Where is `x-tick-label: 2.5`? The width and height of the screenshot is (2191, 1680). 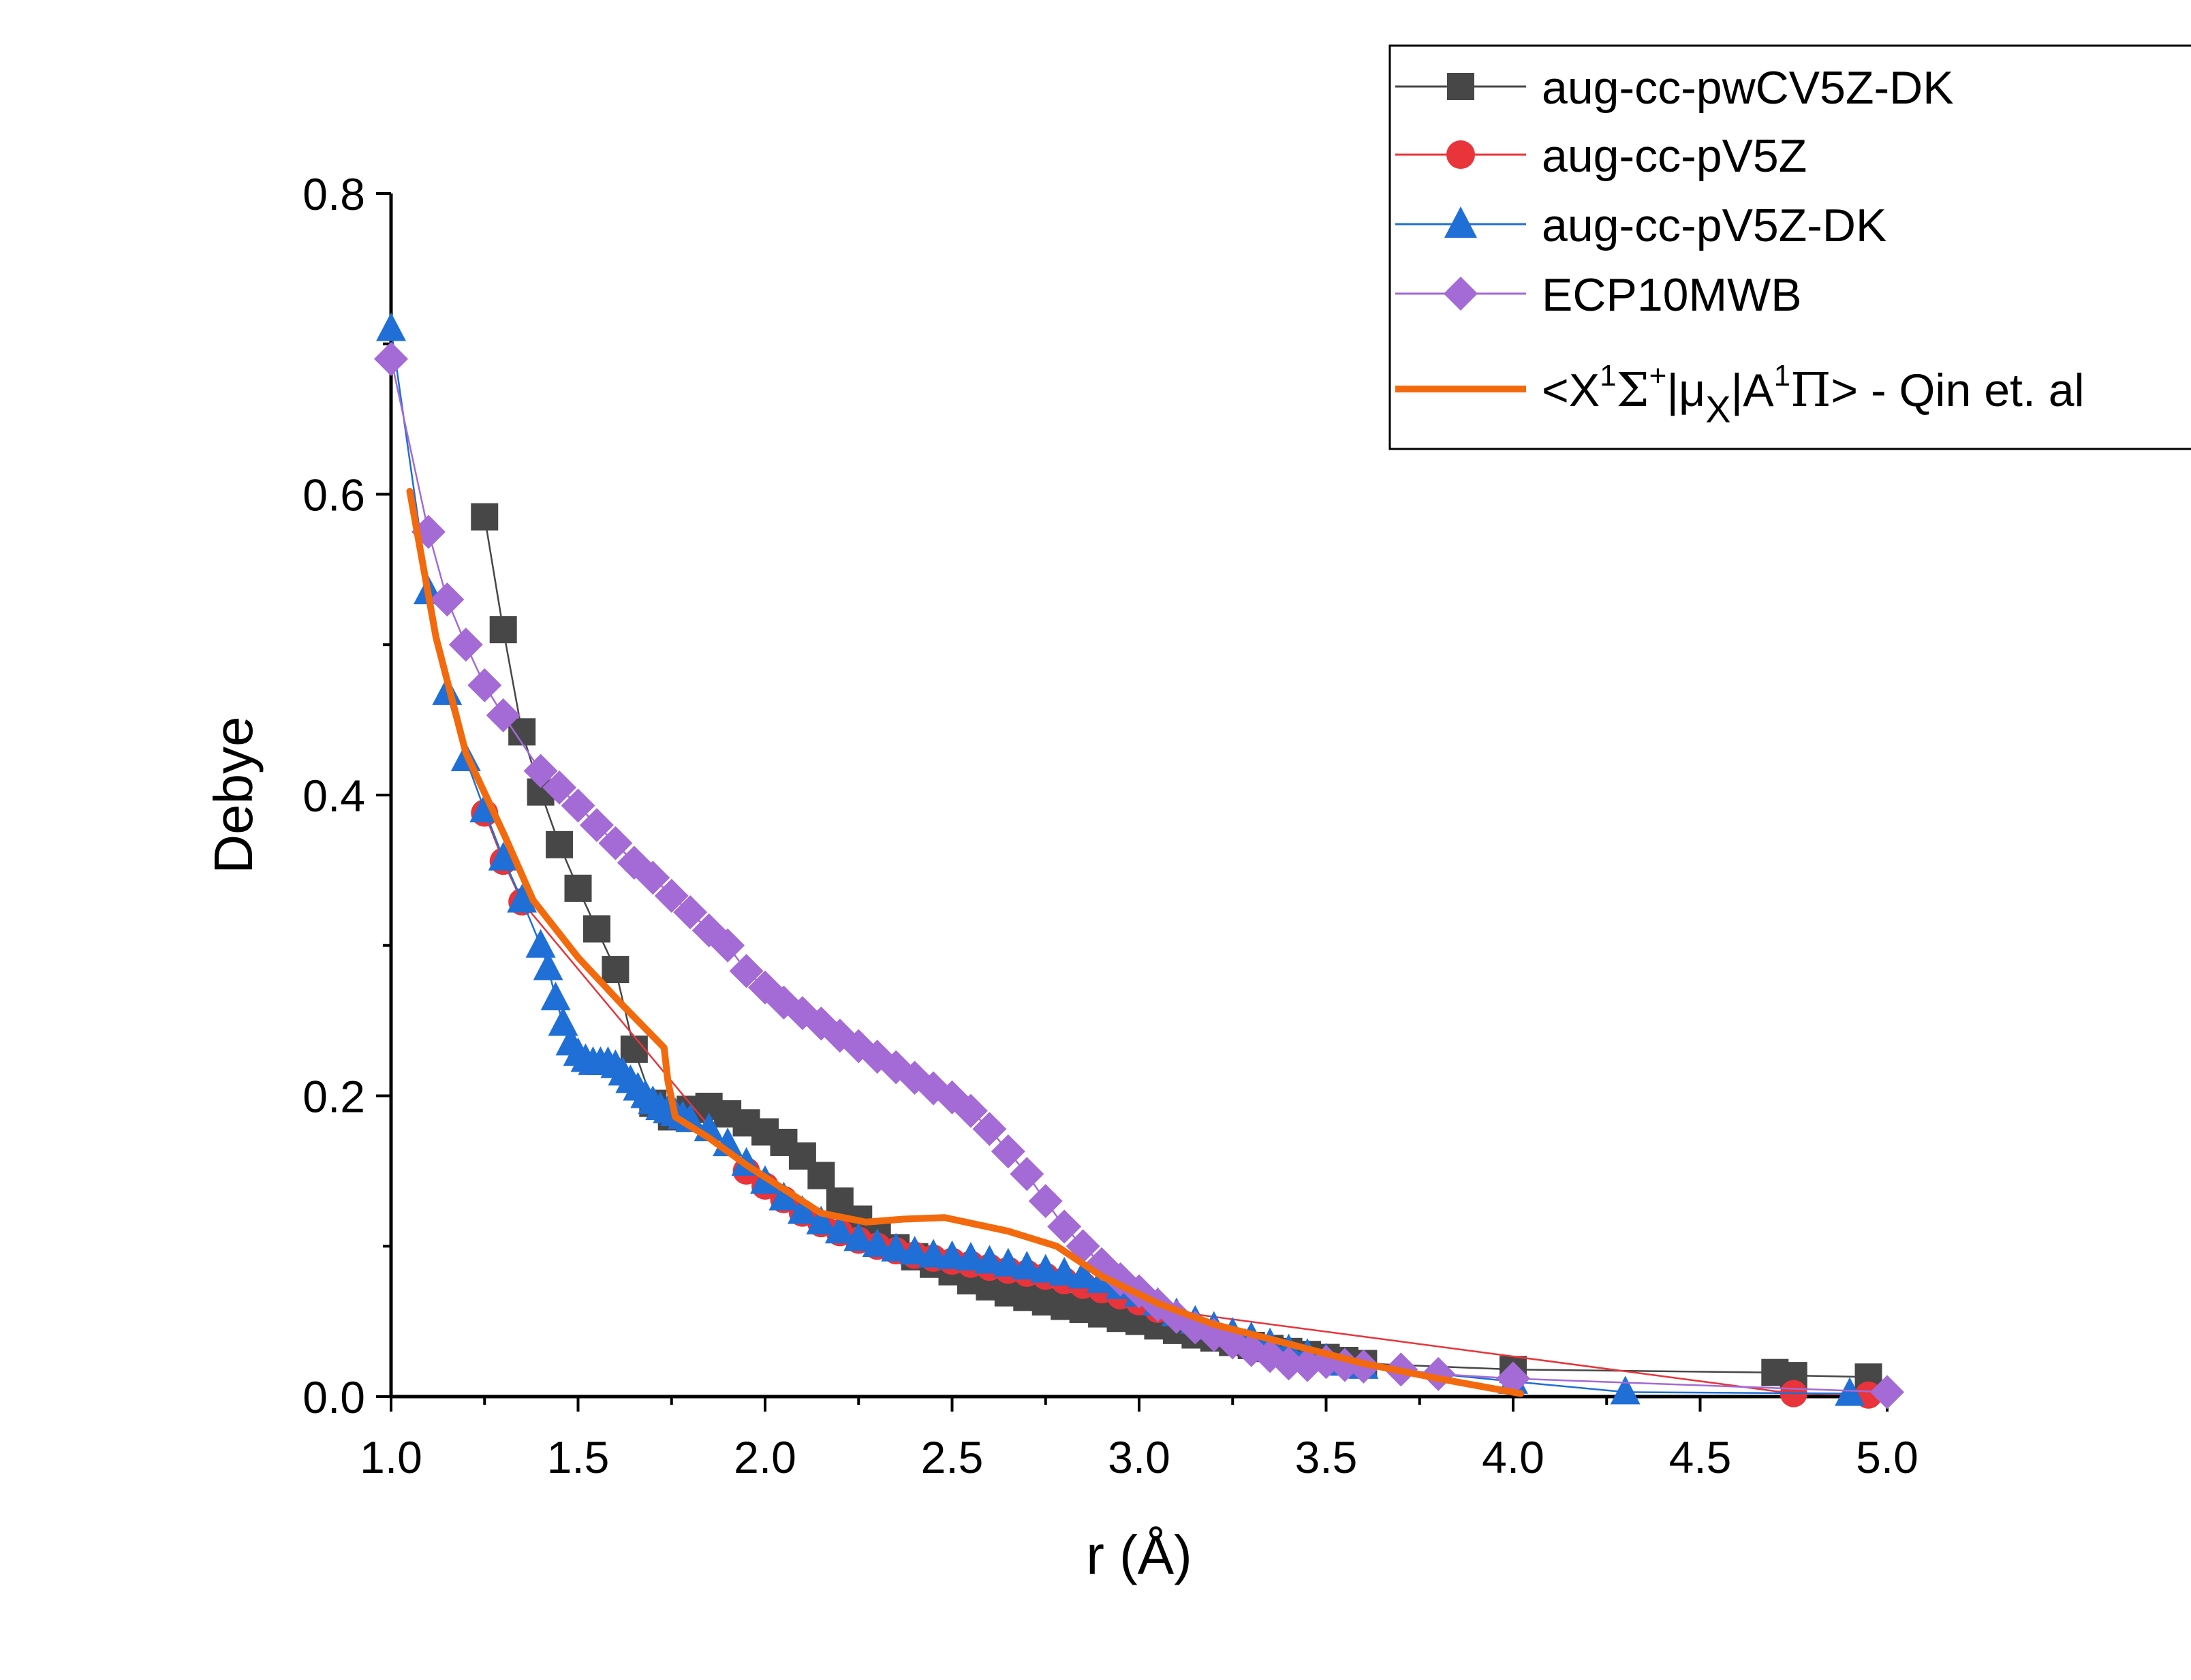 x-tick-label: 2.5 is located at coordinates (952, 1457).